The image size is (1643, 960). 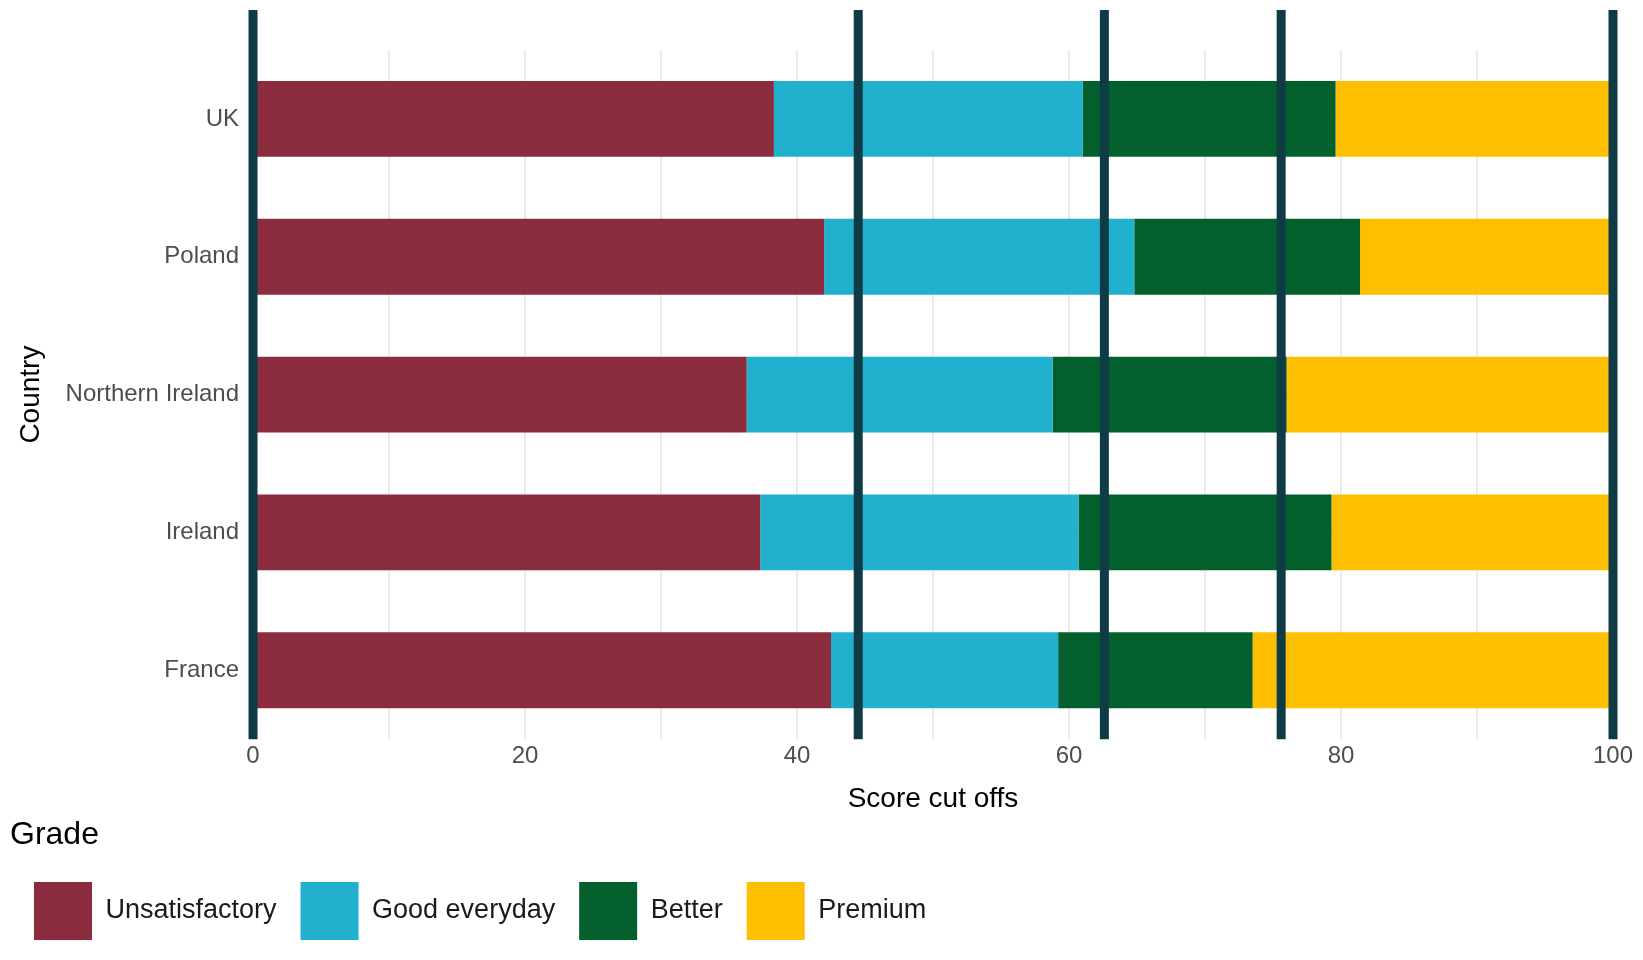 What do you see at coordinates (1613, 755) in the screenshot?
I see `x-tick-label: 100` at bounding box center [1613, 755].